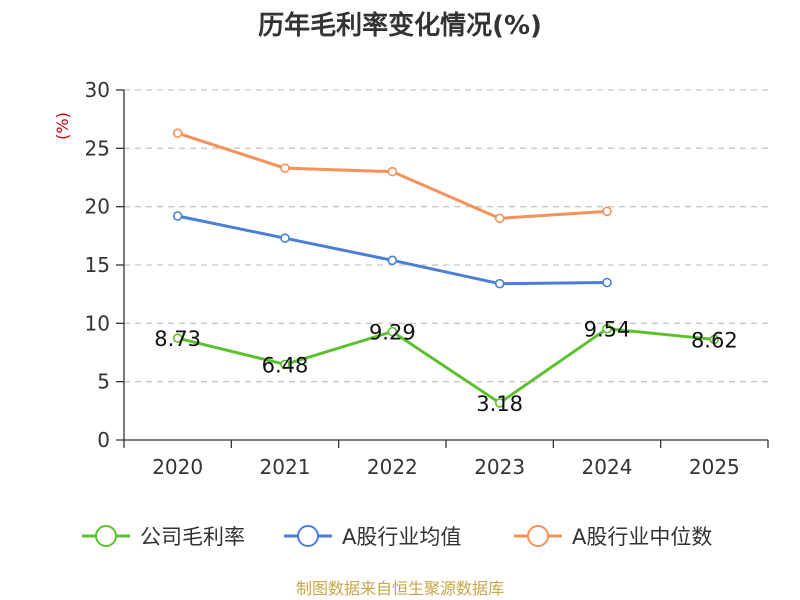  I want to click on y-axis-label: (%), so click(62, 126).